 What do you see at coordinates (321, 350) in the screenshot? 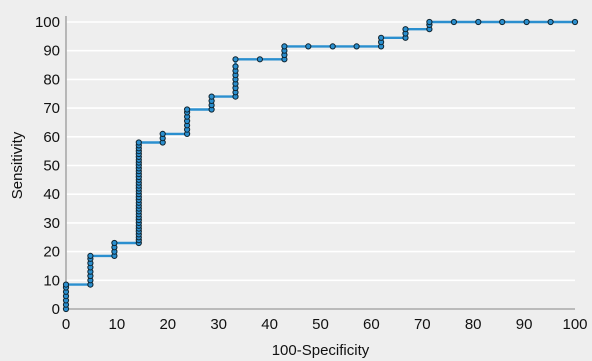
I see `x-axis-title: 100-Specificity` at bounding box center [321, 350].